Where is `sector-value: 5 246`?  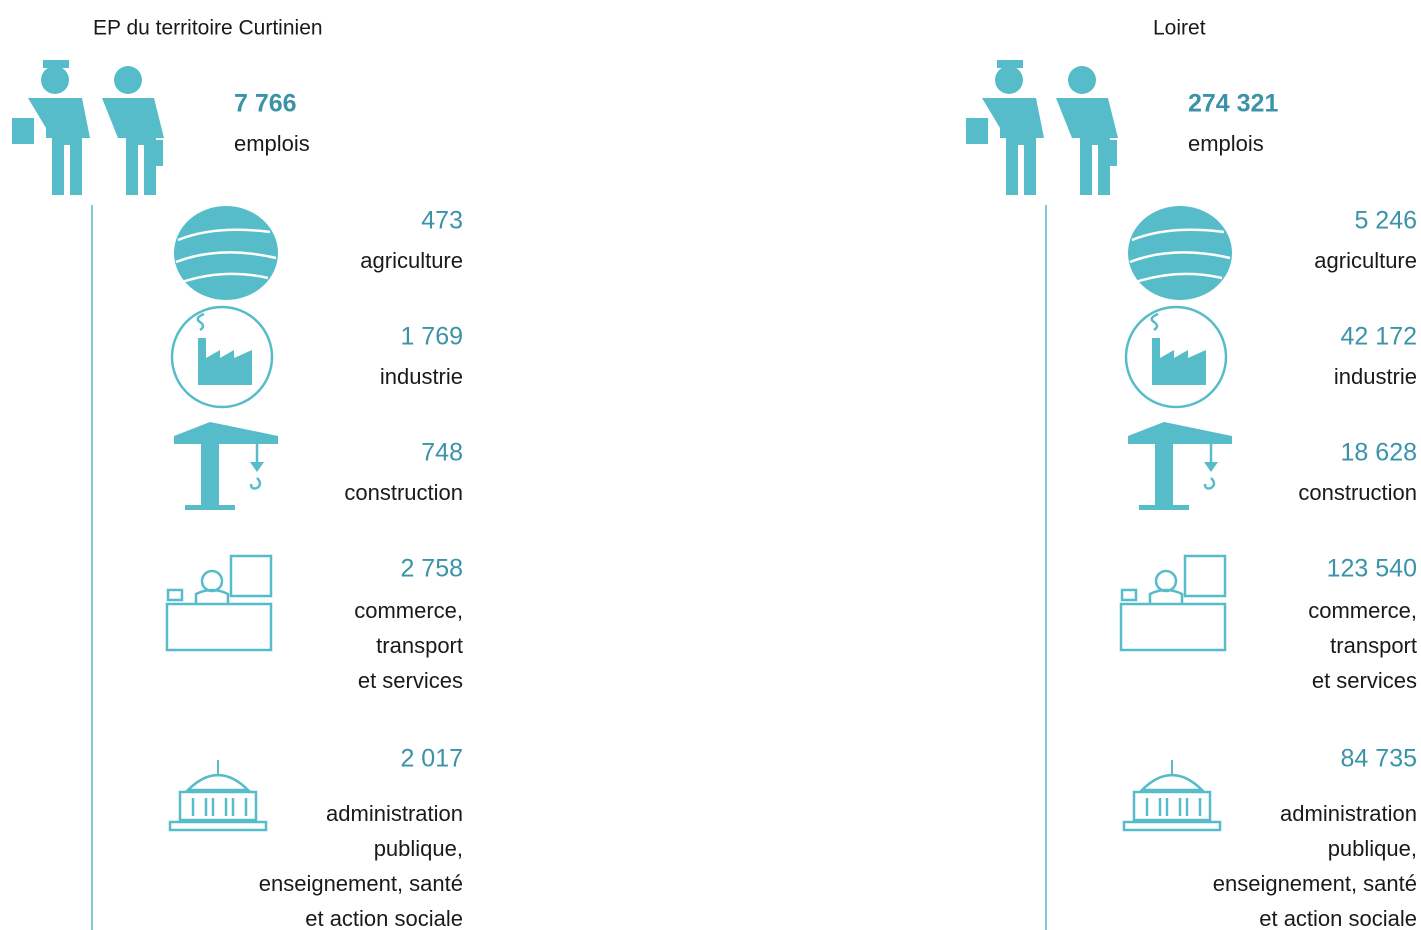 sector-value: 5 246 is located at coordinates (1385, 221).